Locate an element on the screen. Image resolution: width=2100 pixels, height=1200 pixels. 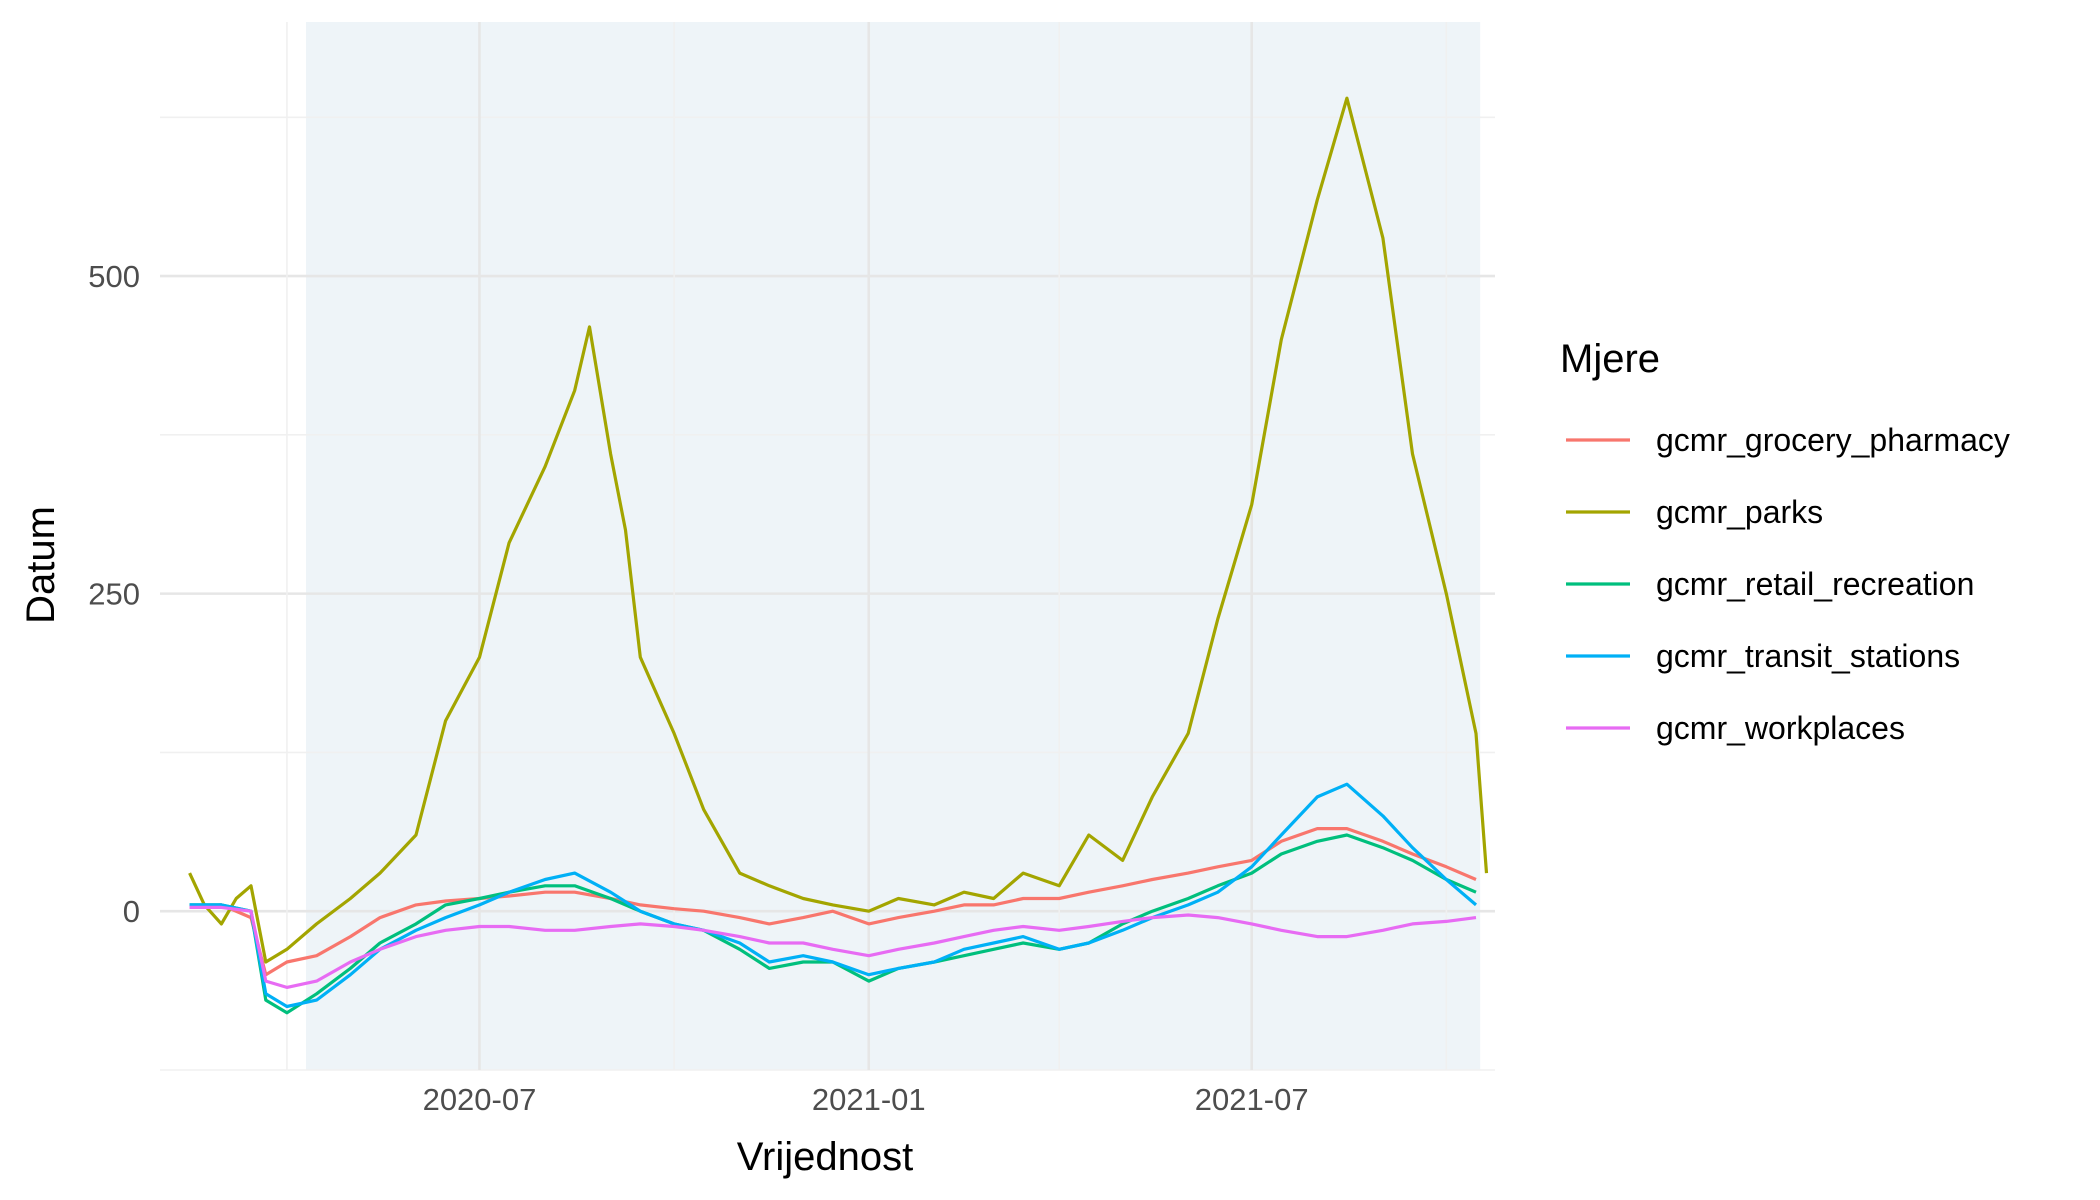
legend-label: gcmr_workplaces is located at coordinates (1780, 728).